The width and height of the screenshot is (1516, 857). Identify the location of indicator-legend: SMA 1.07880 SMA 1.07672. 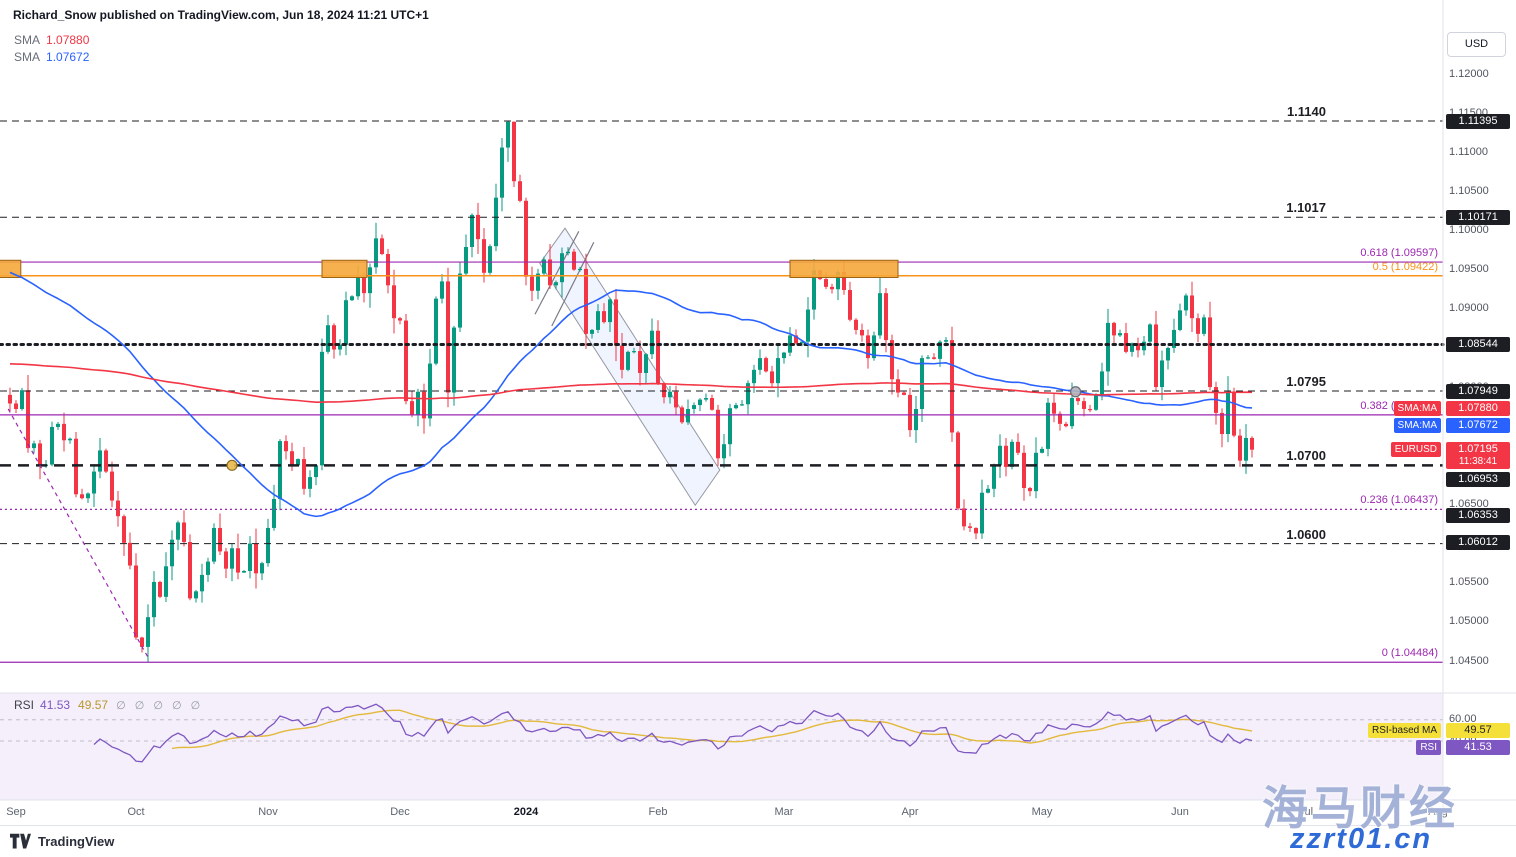
(51, 50).